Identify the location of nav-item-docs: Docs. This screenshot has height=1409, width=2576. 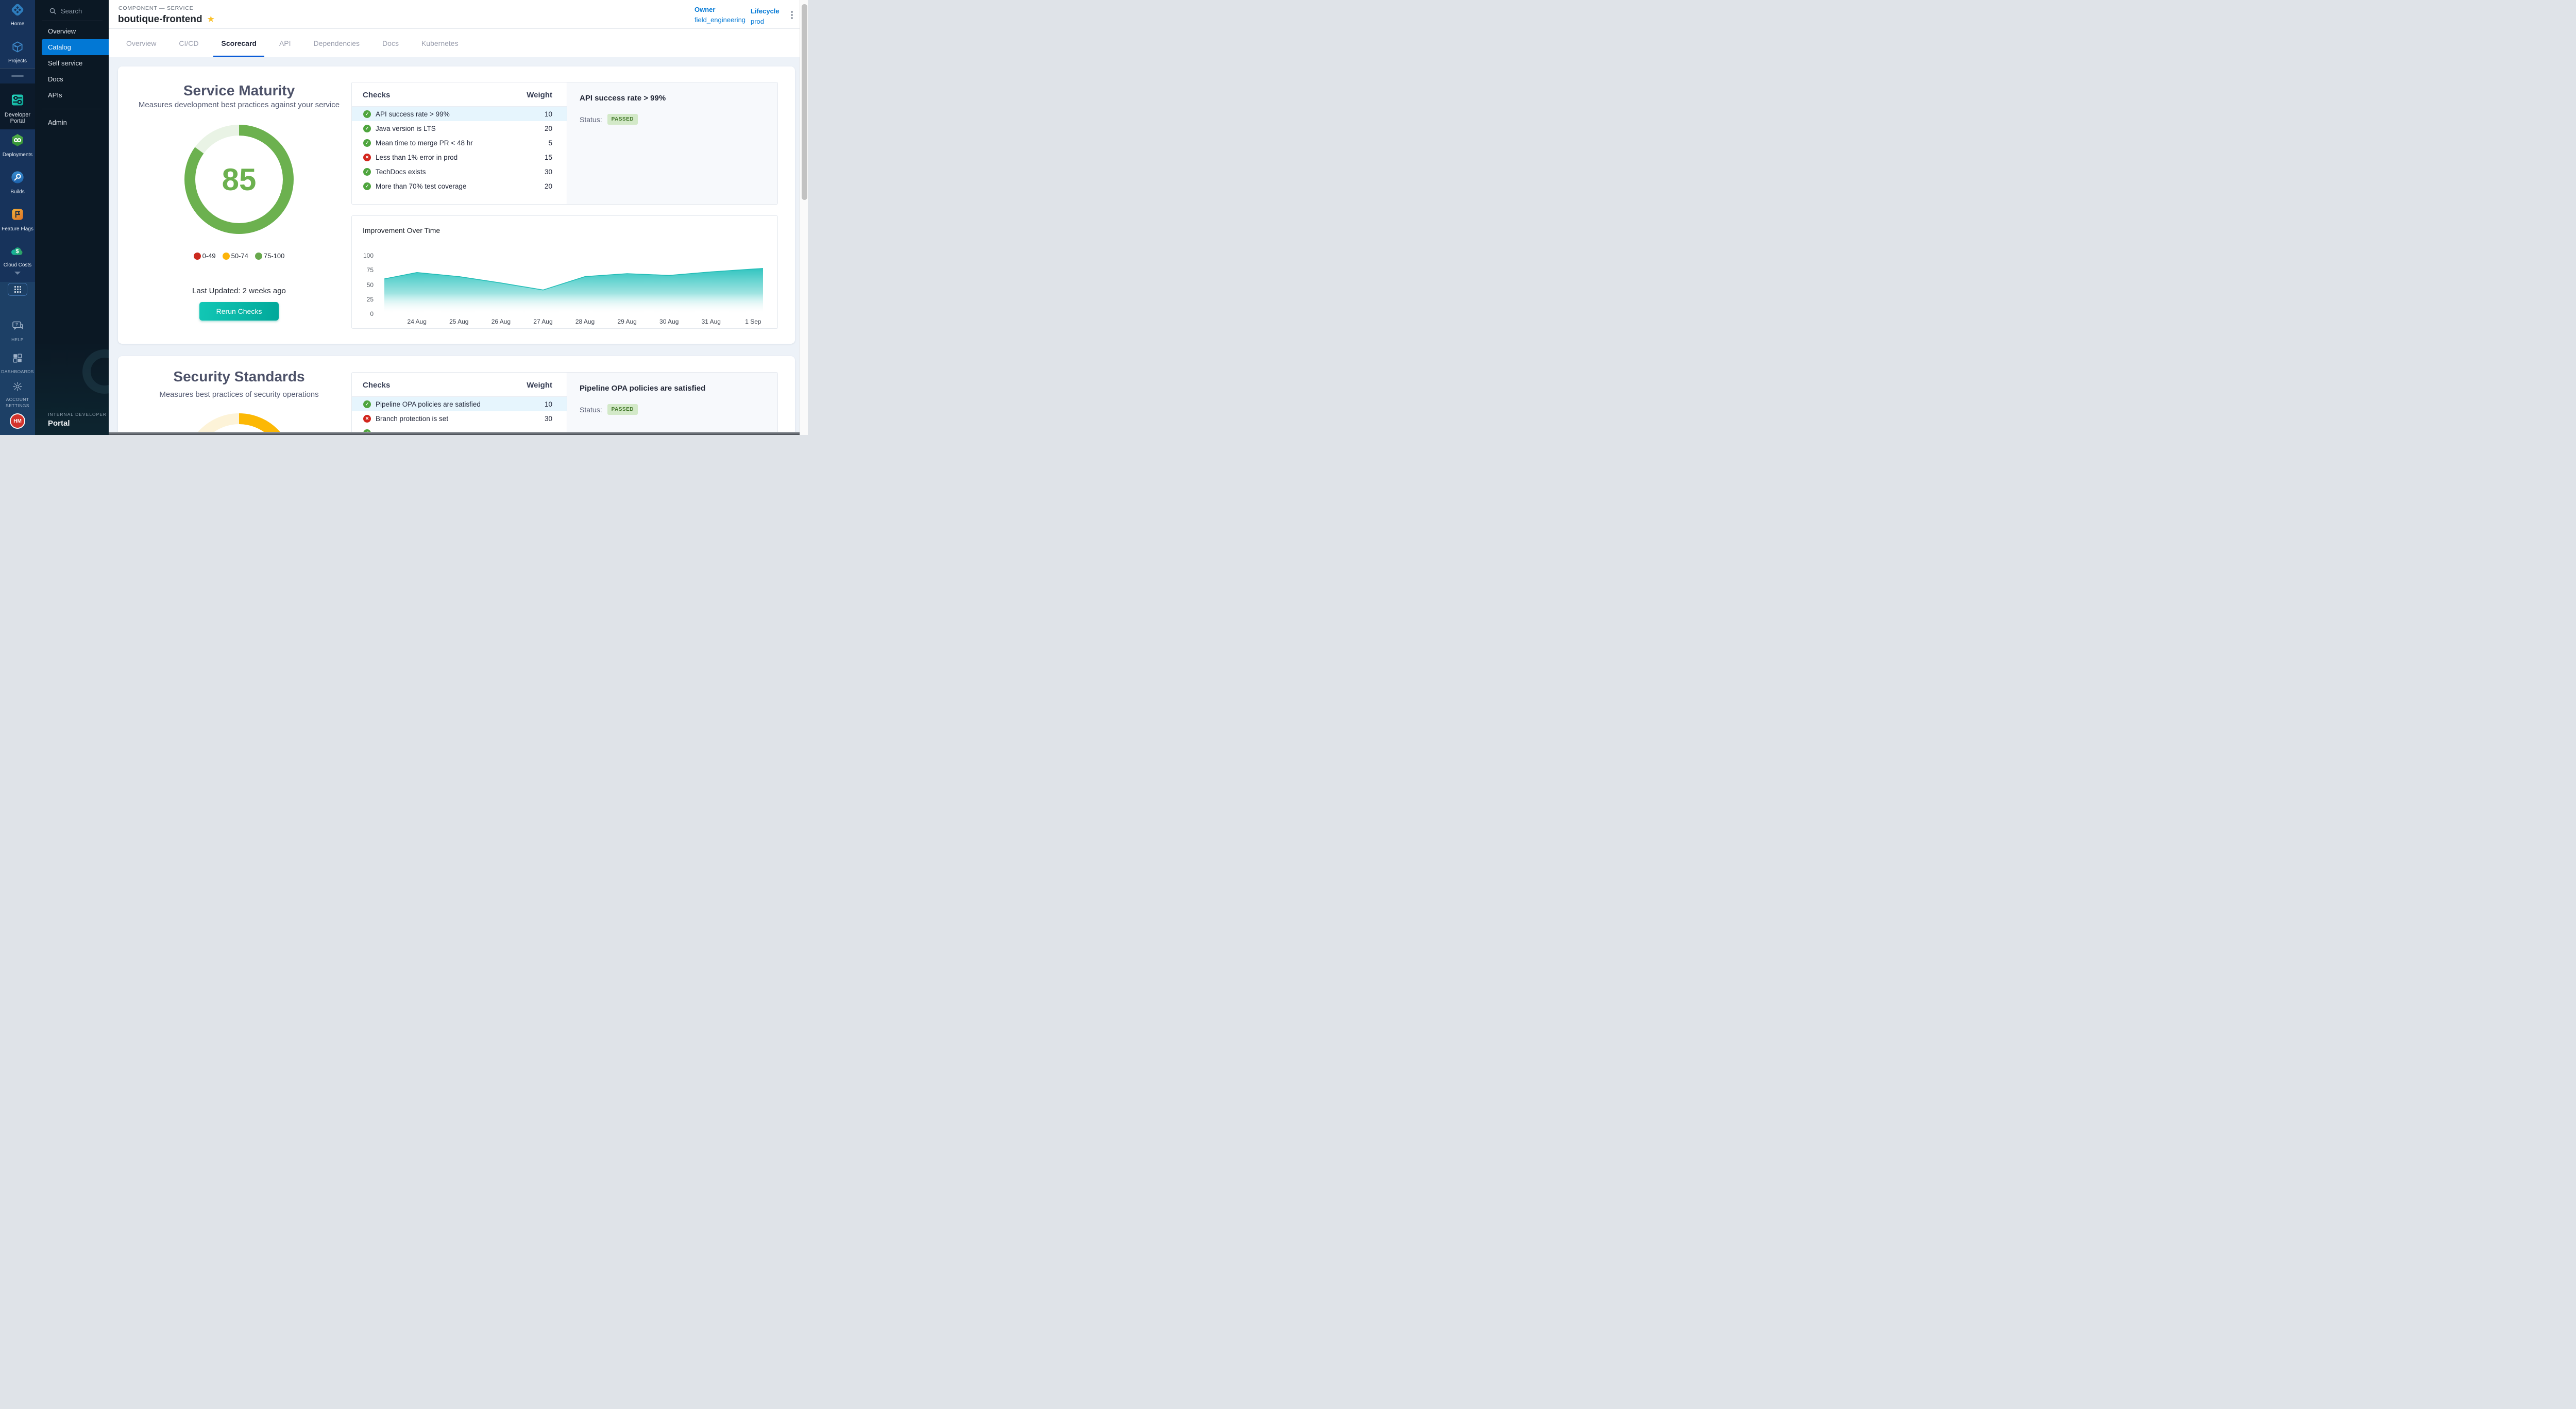
(55, 79).